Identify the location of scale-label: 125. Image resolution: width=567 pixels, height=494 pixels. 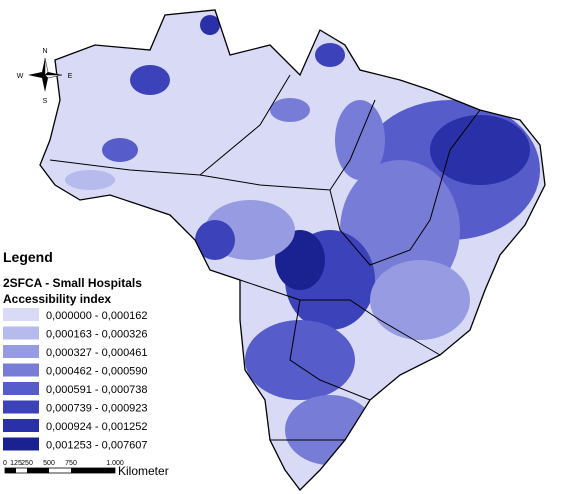
(16, 463).